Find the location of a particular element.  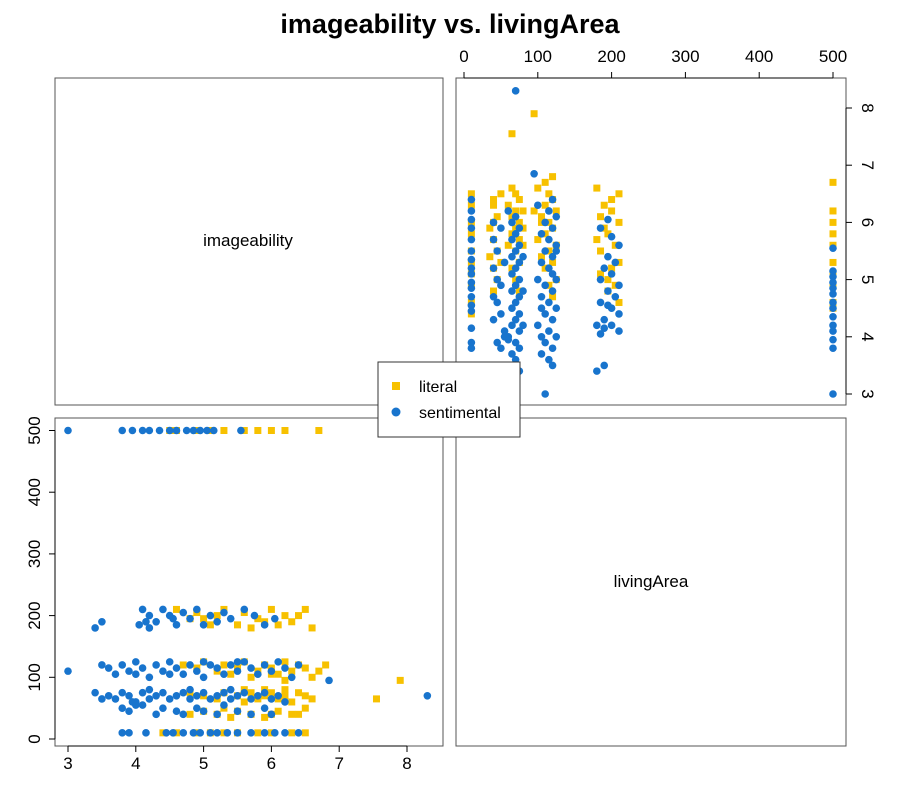

right-tick-label-imageability: 6 is located at coordinates (867, 222).